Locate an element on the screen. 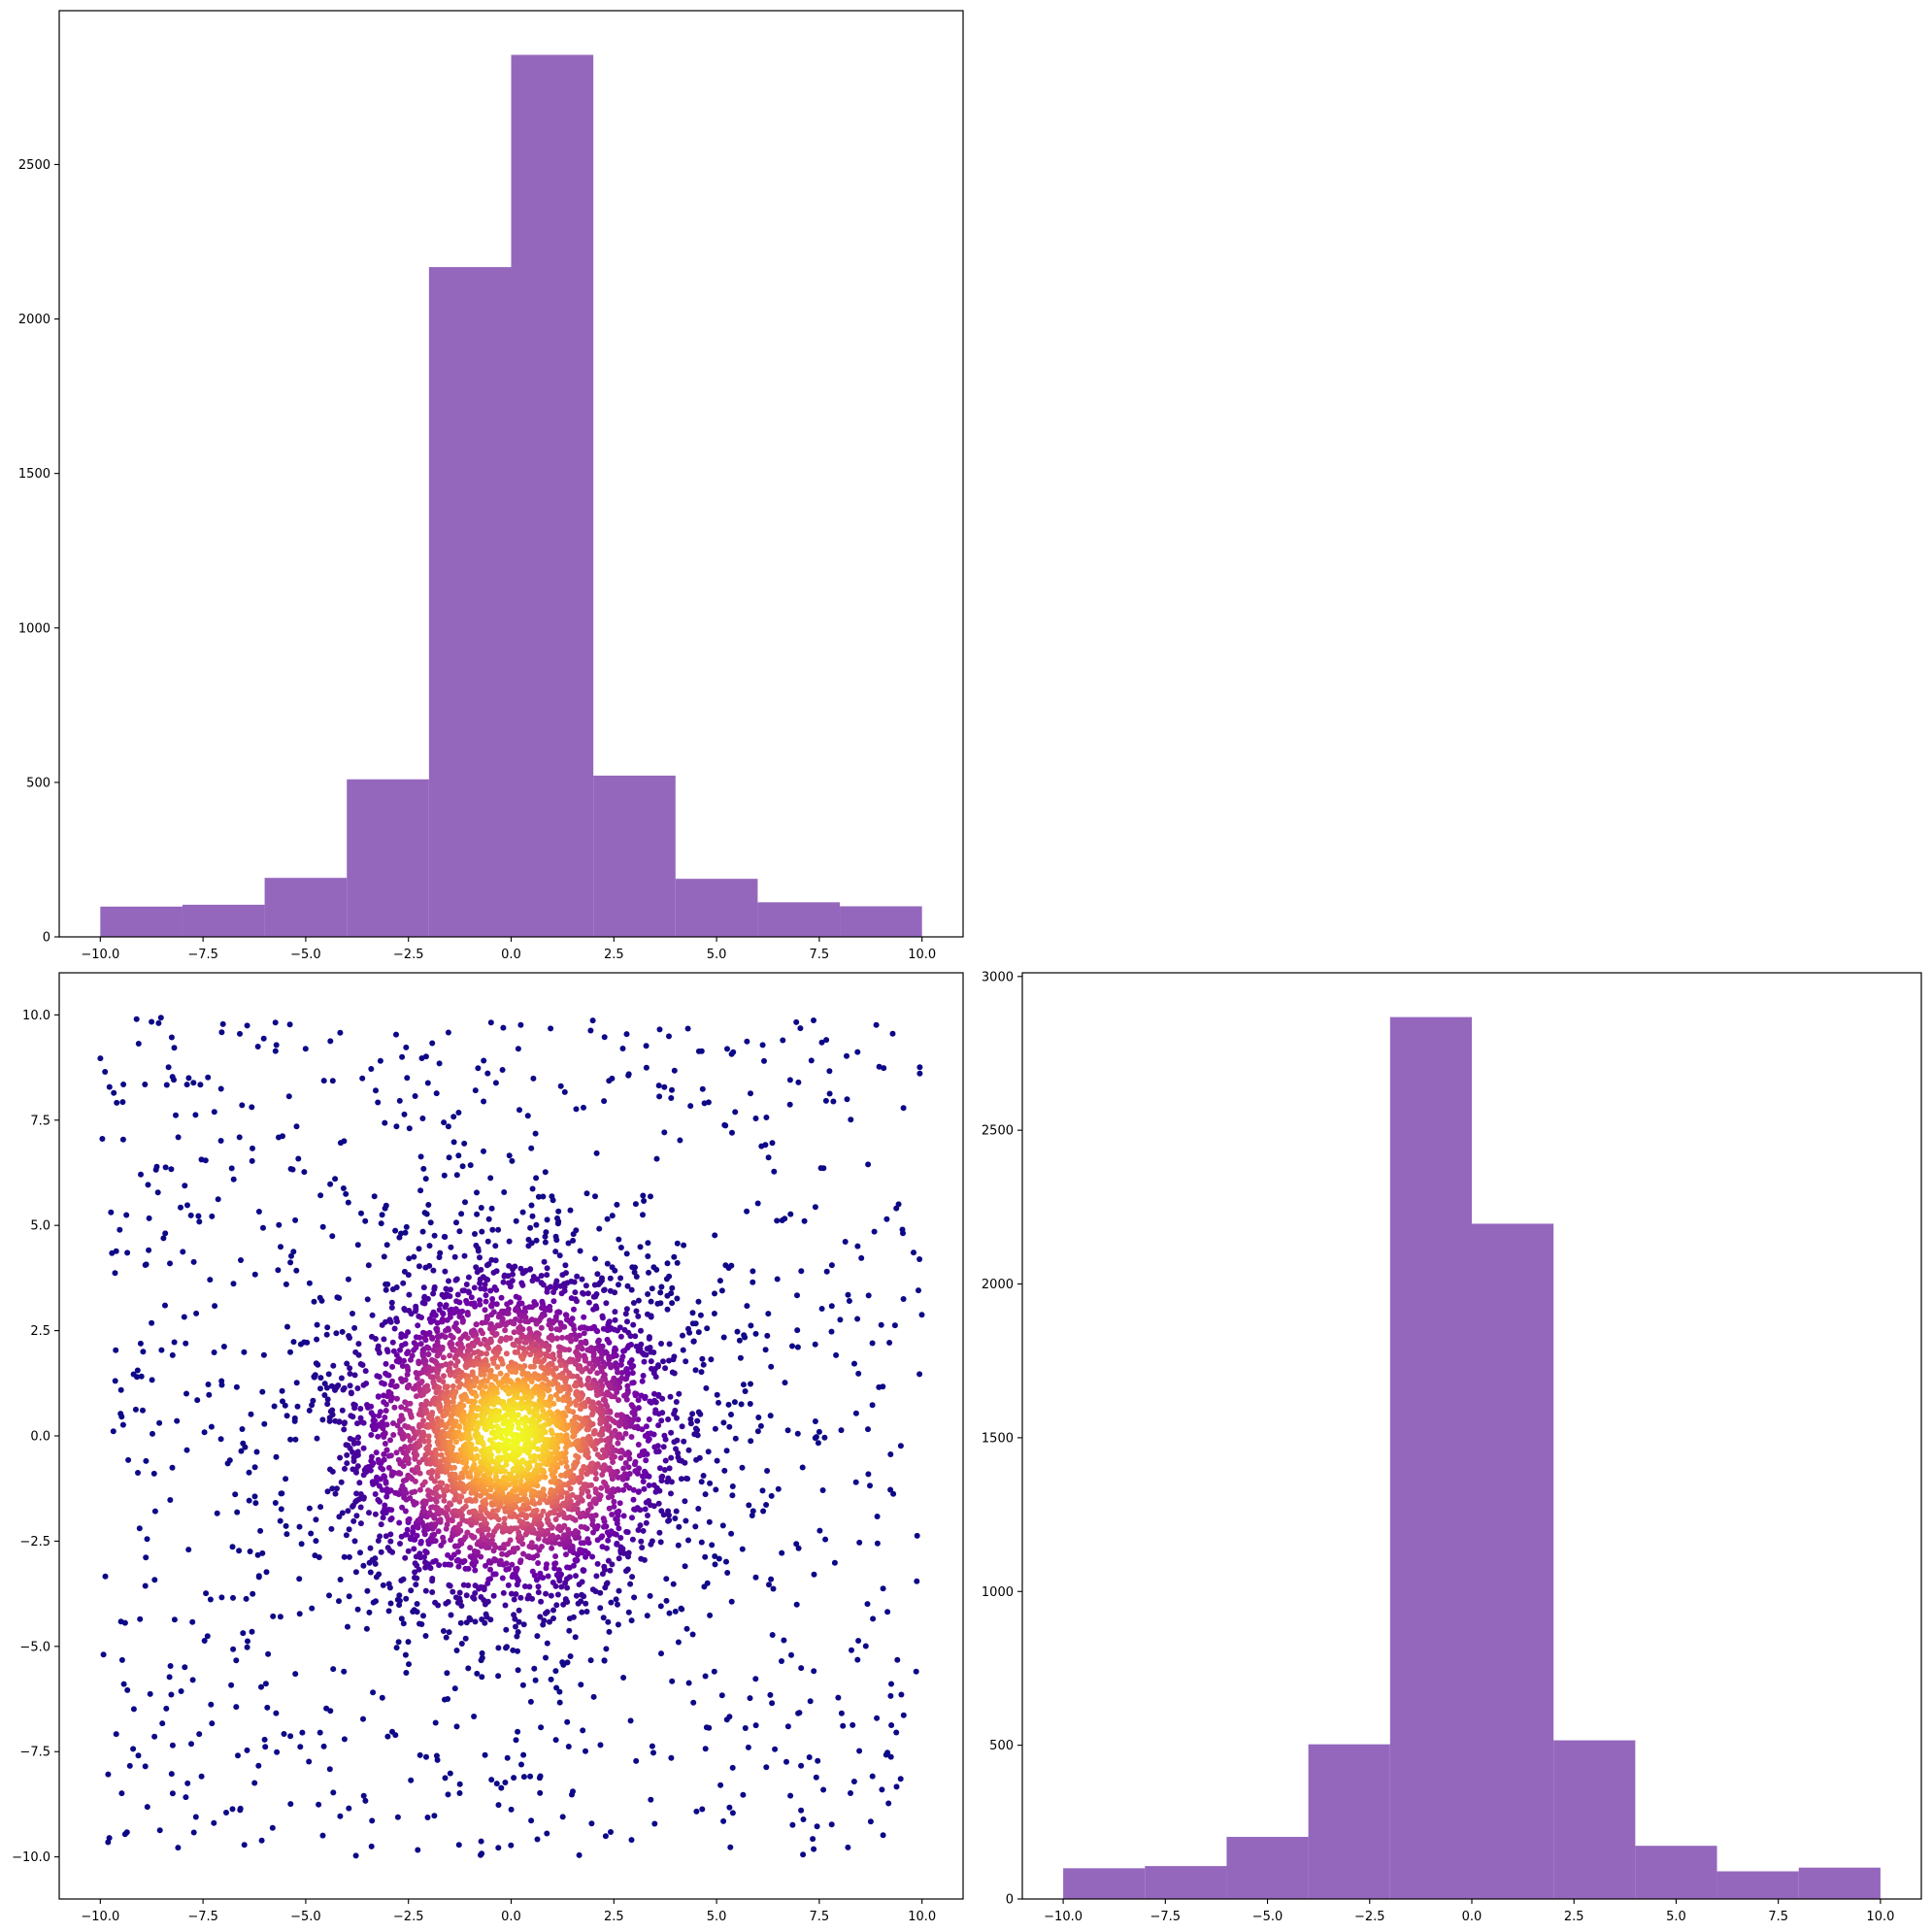 The height and width of the screenshot is (1932, 1932). histogram-top-left-y-tick-label: 2500 is located at coordinates (34, 165).